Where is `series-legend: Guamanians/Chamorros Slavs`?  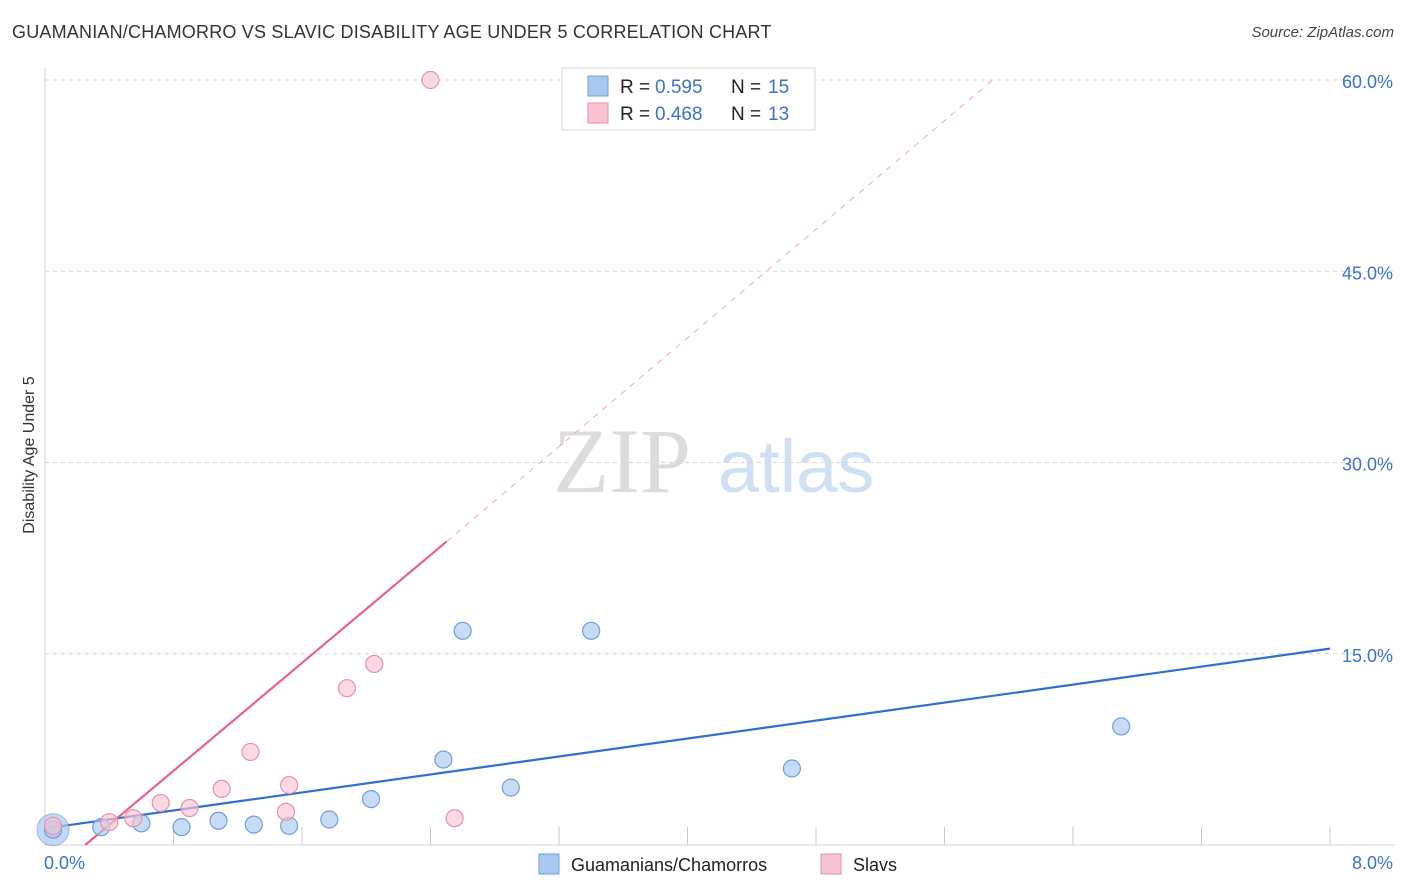 series-legend: Guamanians/Chamorros Slavs is located at coordinates (717, 864).